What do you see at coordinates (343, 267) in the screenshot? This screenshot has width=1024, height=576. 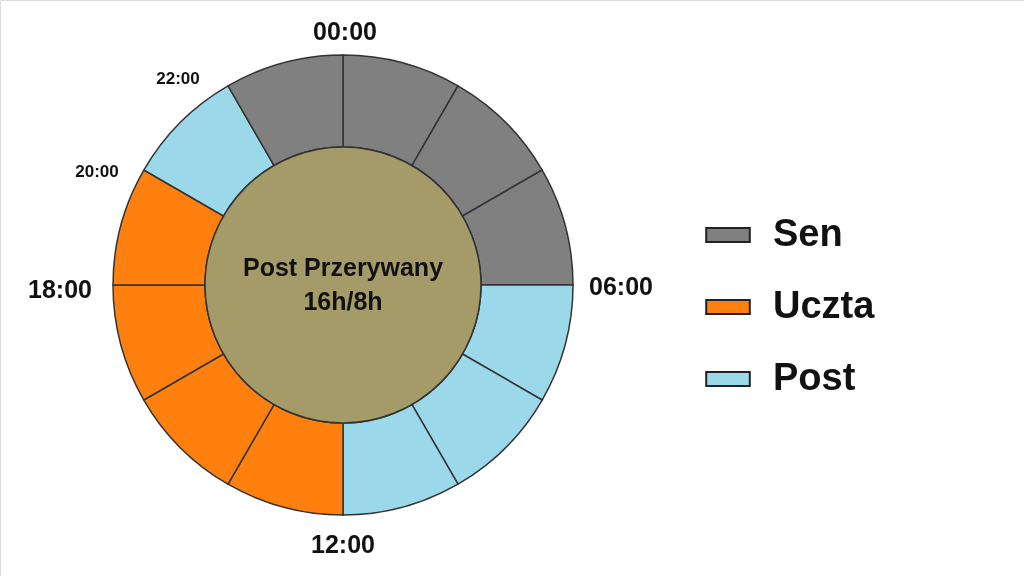 I see `text: Post Przerywany` at bounding box center [343, 267].